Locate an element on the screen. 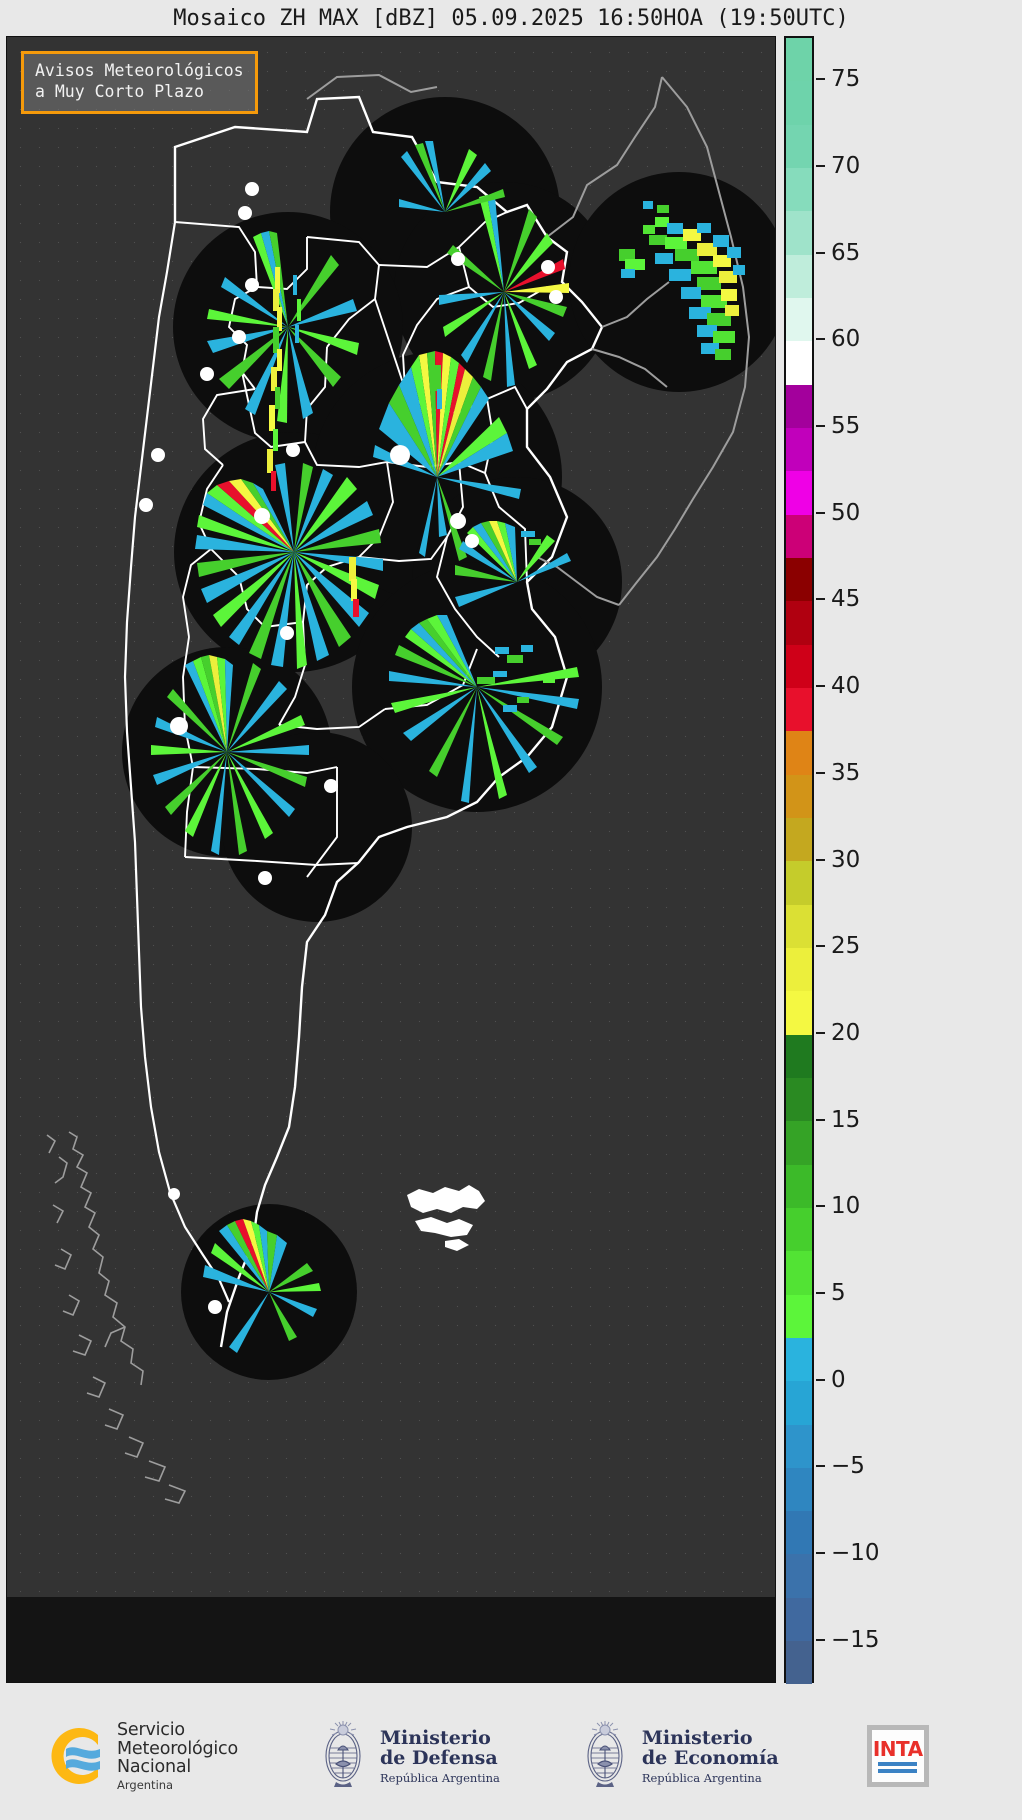  economia-line-3: República Argentina is located at coordinates (701, 1777).